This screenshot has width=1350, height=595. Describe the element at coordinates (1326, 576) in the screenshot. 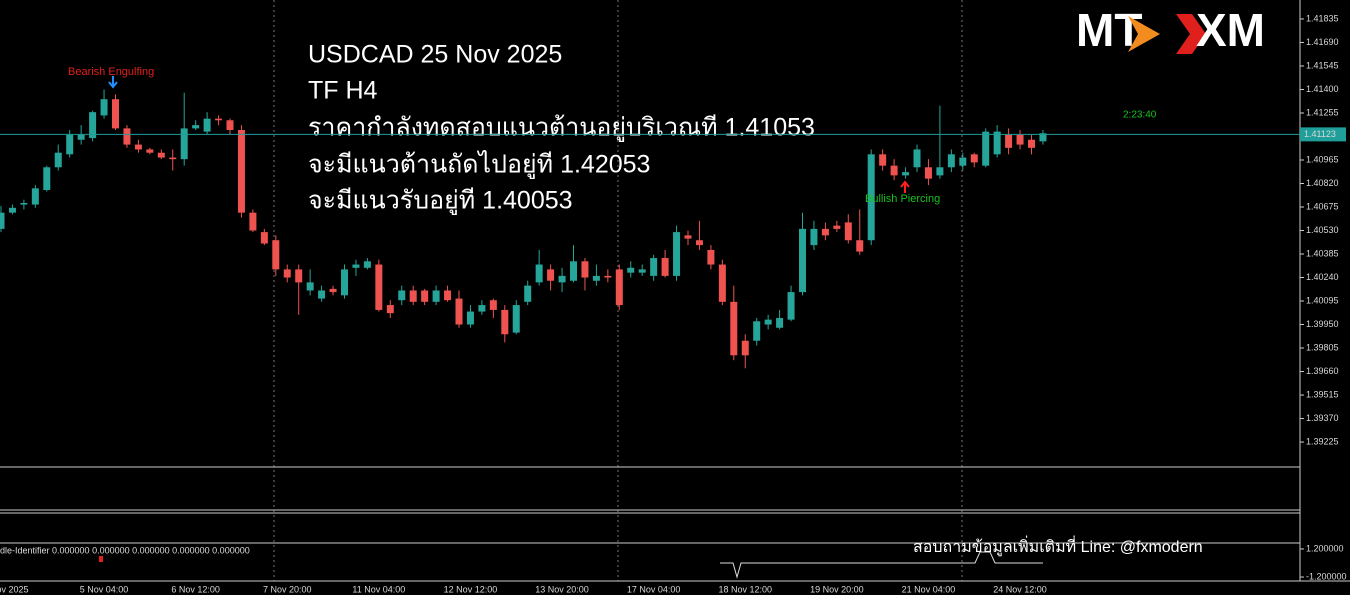

I see `y-tick-label: -1.200000` at that location.